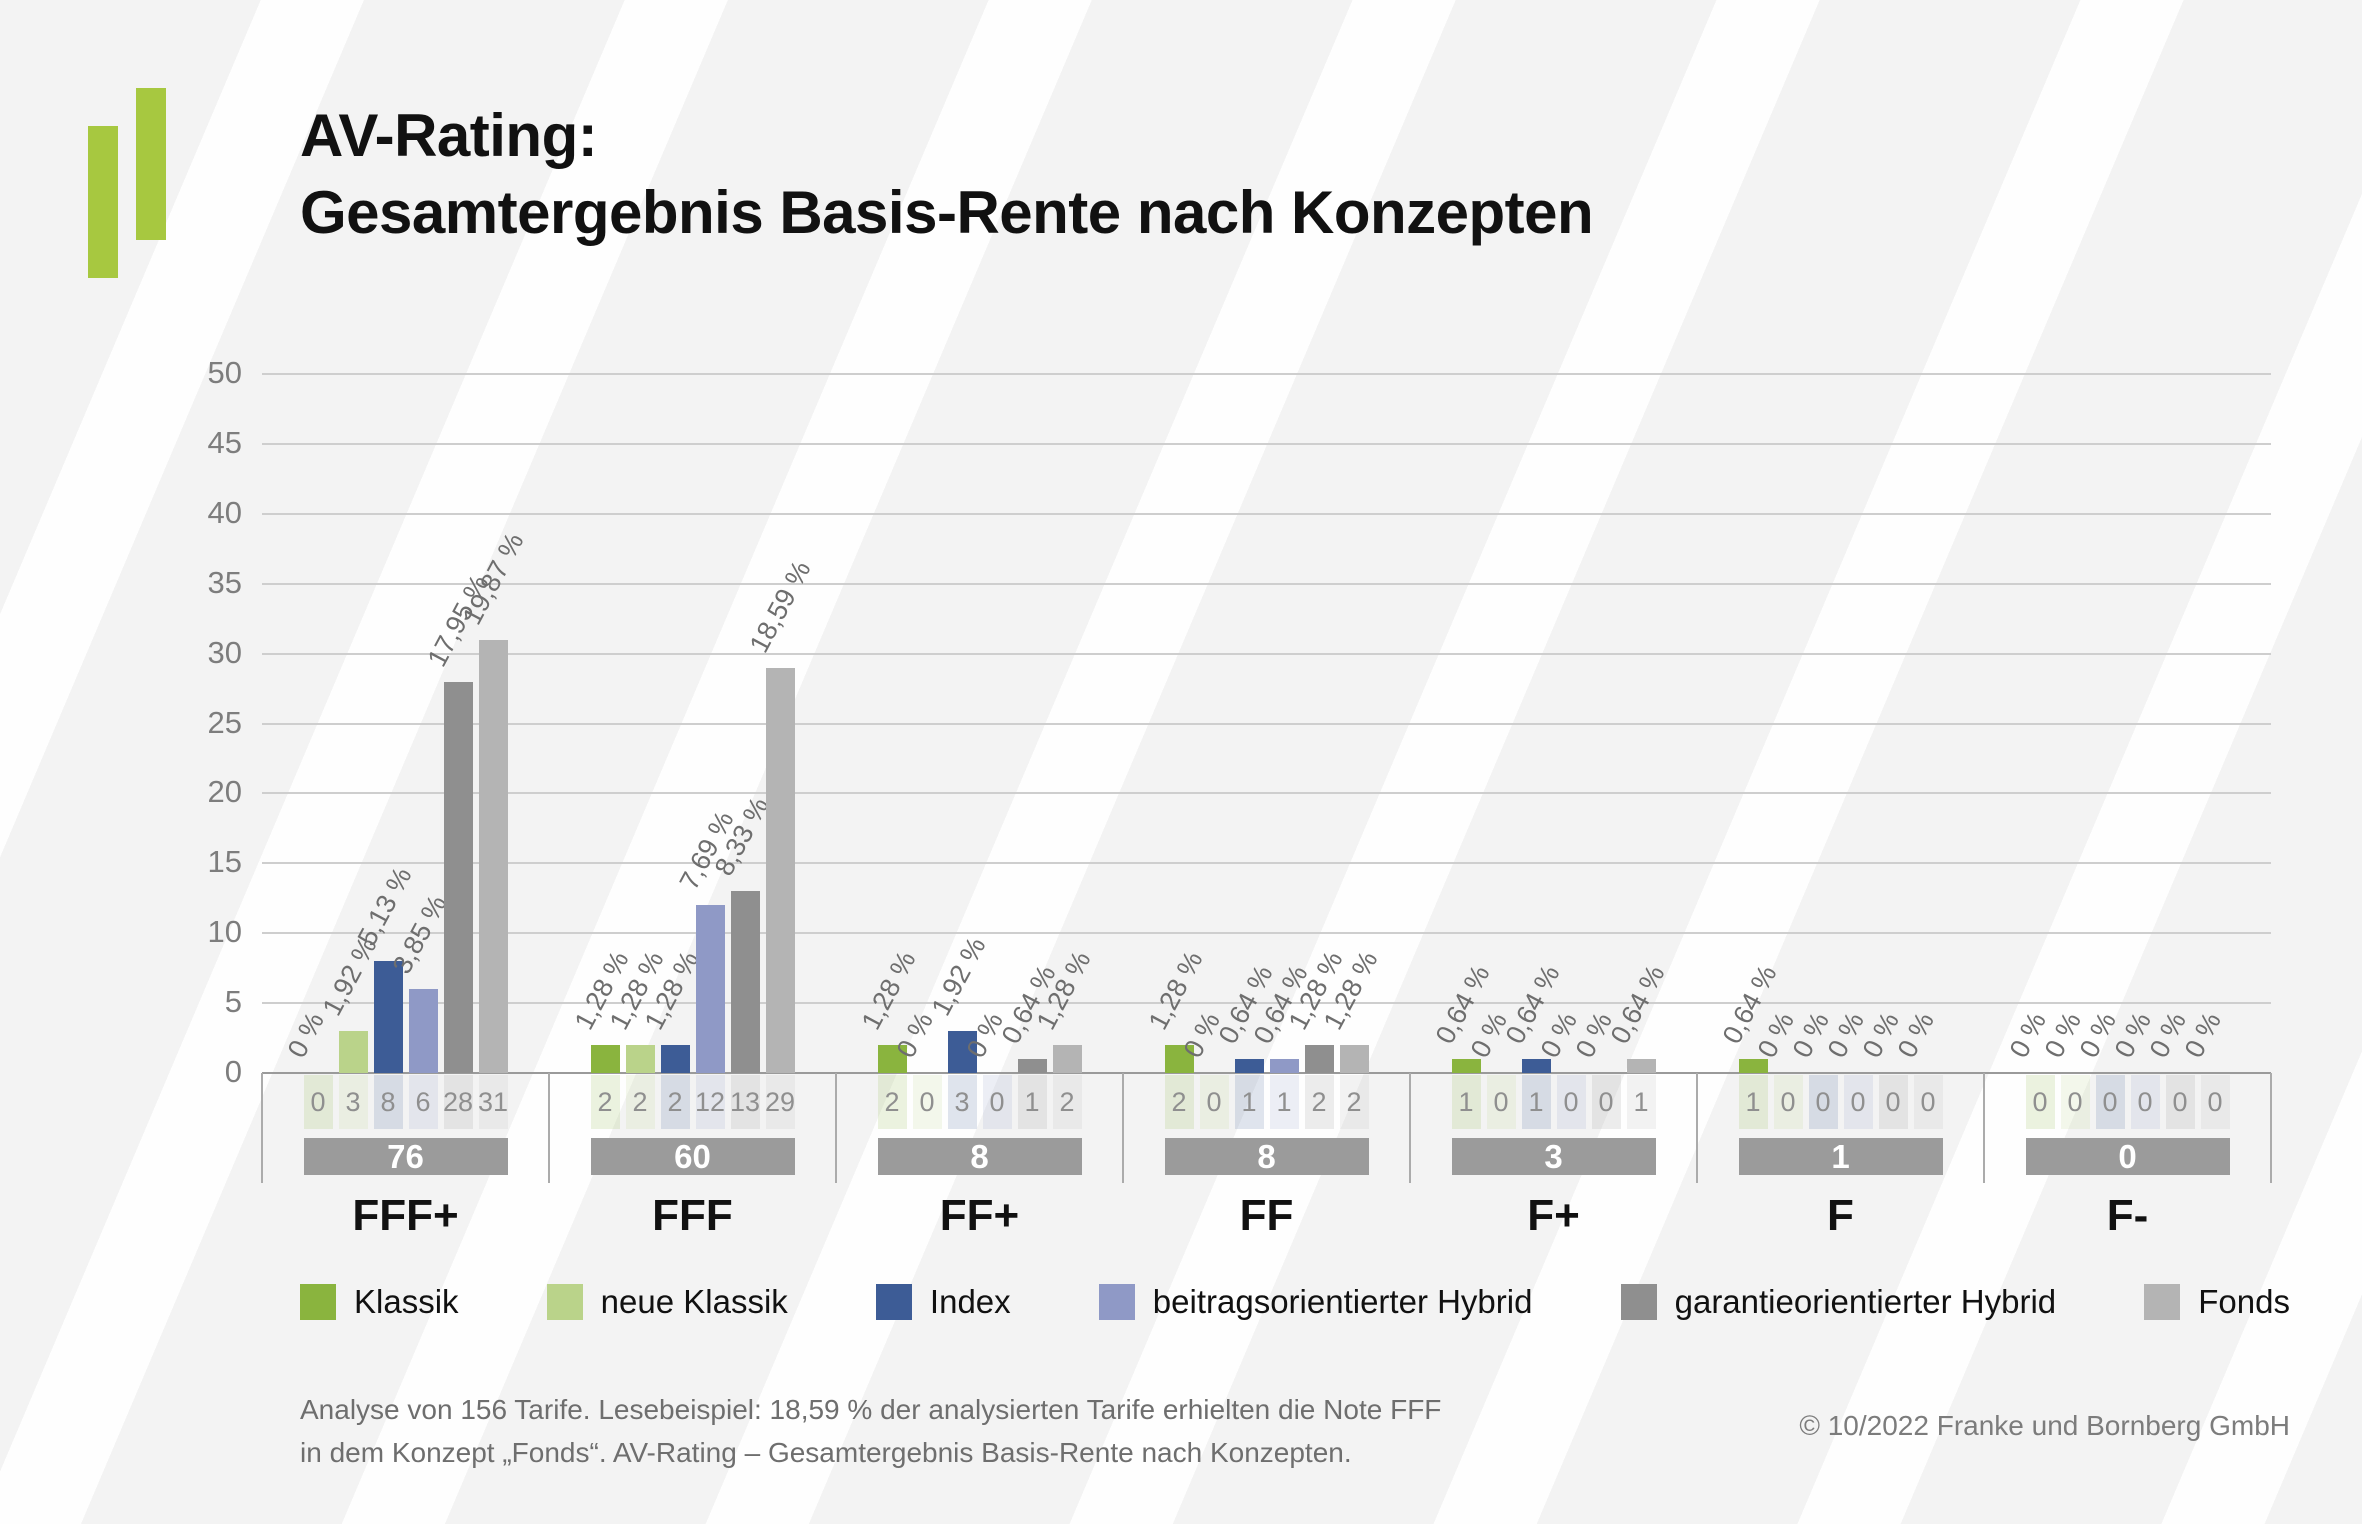 The width and height of the screenshot is (2362, 1524). Describe the element at coordinates (1354, 1059) in the screenshot. I see `bar-FF-Fonds` at that location.